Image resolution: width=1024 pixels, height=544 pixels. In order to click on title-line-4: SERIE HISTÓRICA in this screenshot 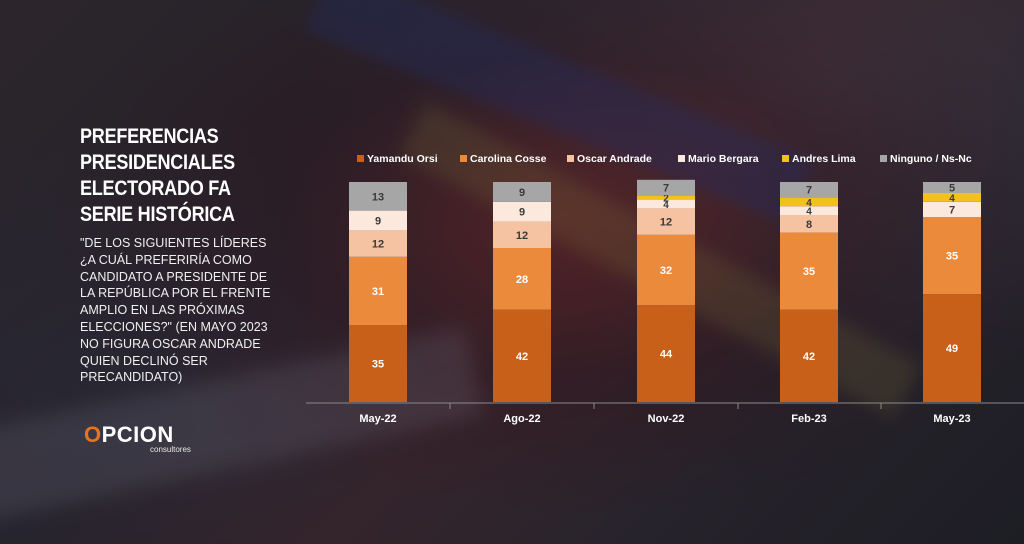, I will do `click(157, 214)`.